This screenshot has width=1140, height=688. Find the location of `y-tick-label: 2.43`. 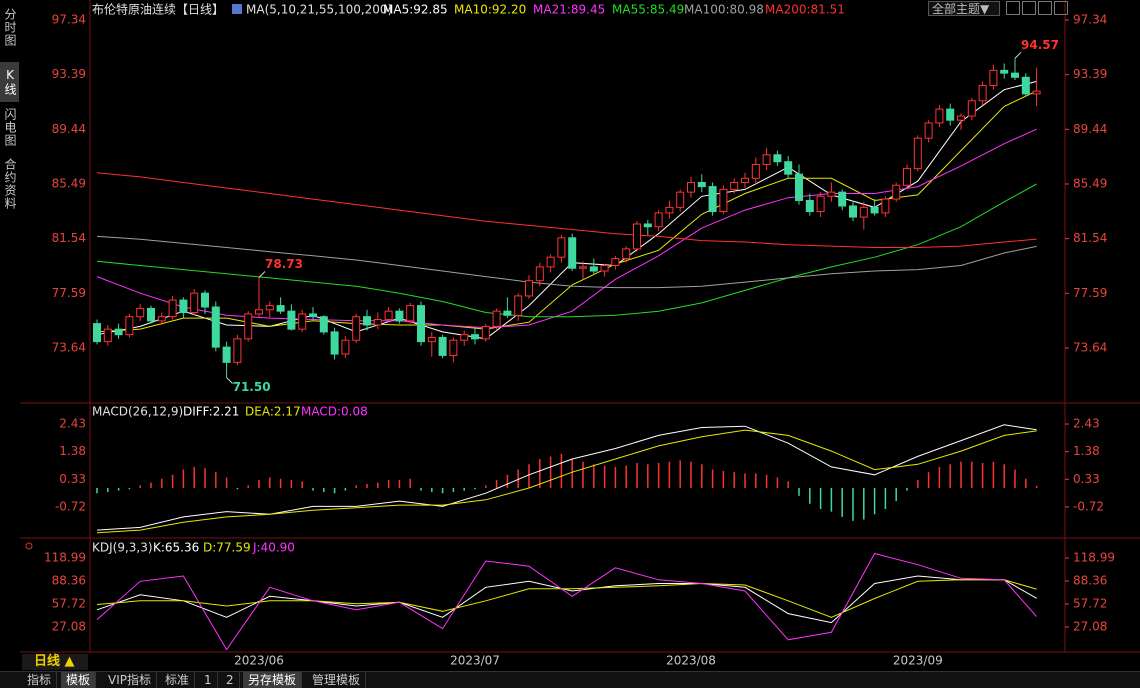

y-tick-label: 2.43 is located at coordinates (1086, 424).